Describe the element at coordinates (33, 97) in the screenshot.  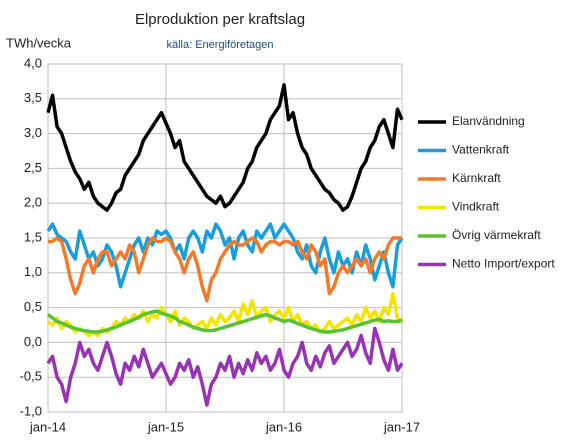
I see `y-tick-label: 3,5` at that location.